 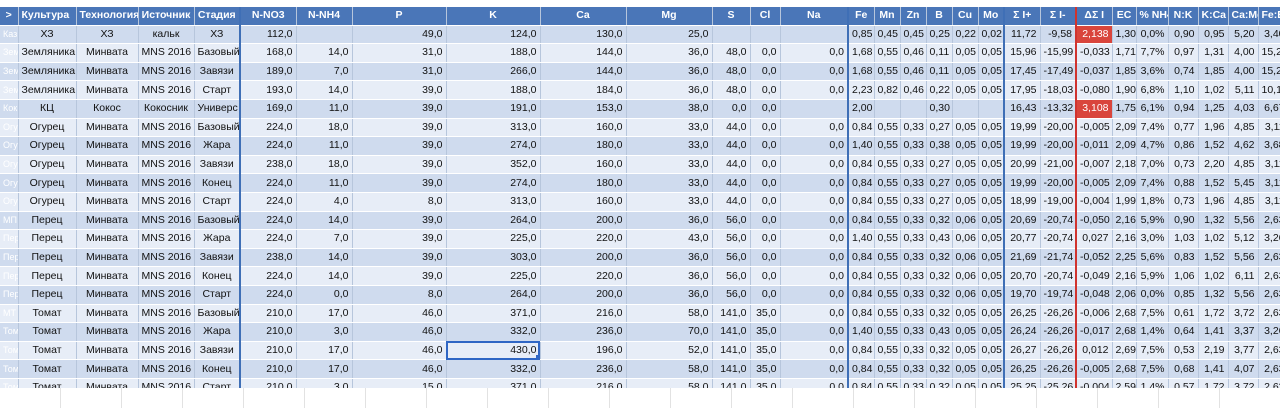 I want to click on table-cell: -19,74, so click(x=1058, y=295).